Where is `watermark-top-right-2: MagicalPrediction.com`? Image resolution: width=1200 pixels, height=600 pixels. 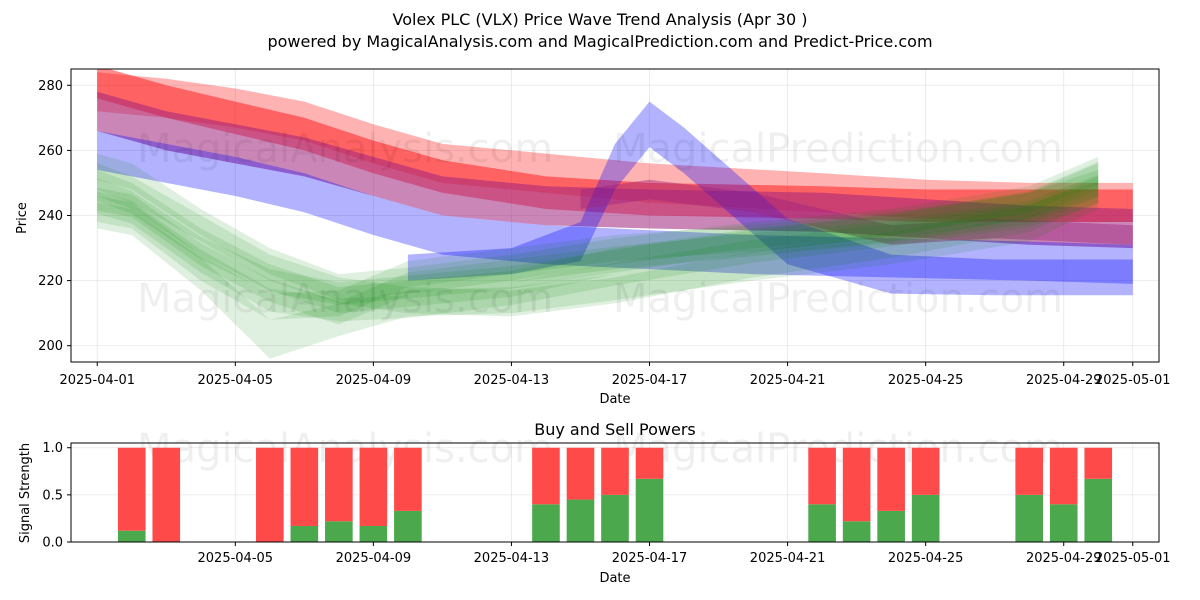
watermark-top-right-2: MagicalPrediction.com is located at coordinates (838, 299).